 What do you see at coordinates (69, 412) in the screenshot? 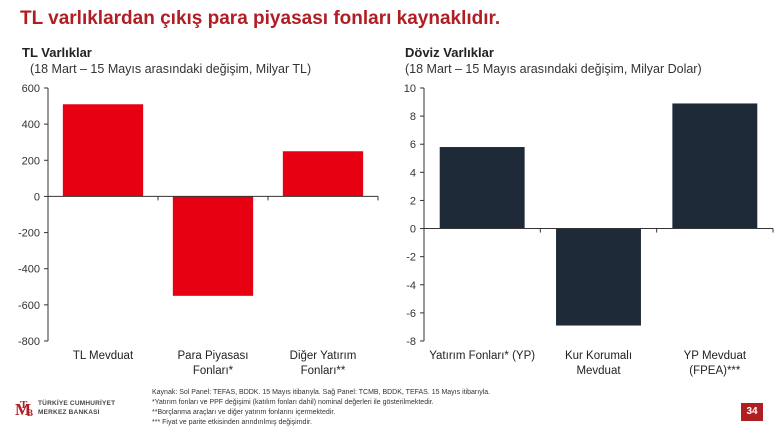
I see `logo-line-2: MERKEZ BANKASI` at bounding box center [69, 412].